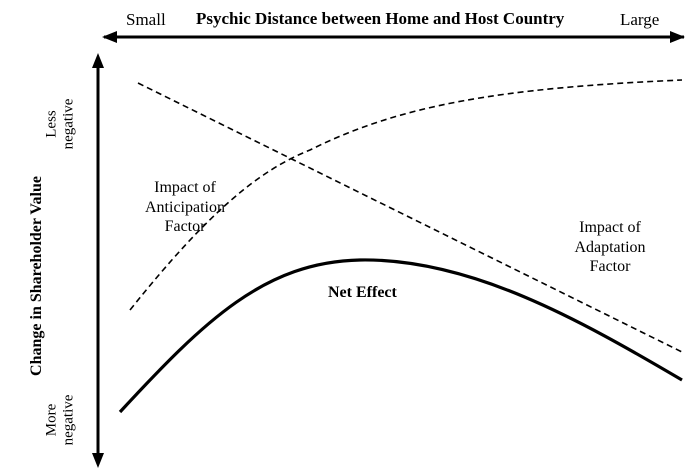  I want to click on anticipation-factor-label: Impact of Anticipation Factor, so click(185, 207).